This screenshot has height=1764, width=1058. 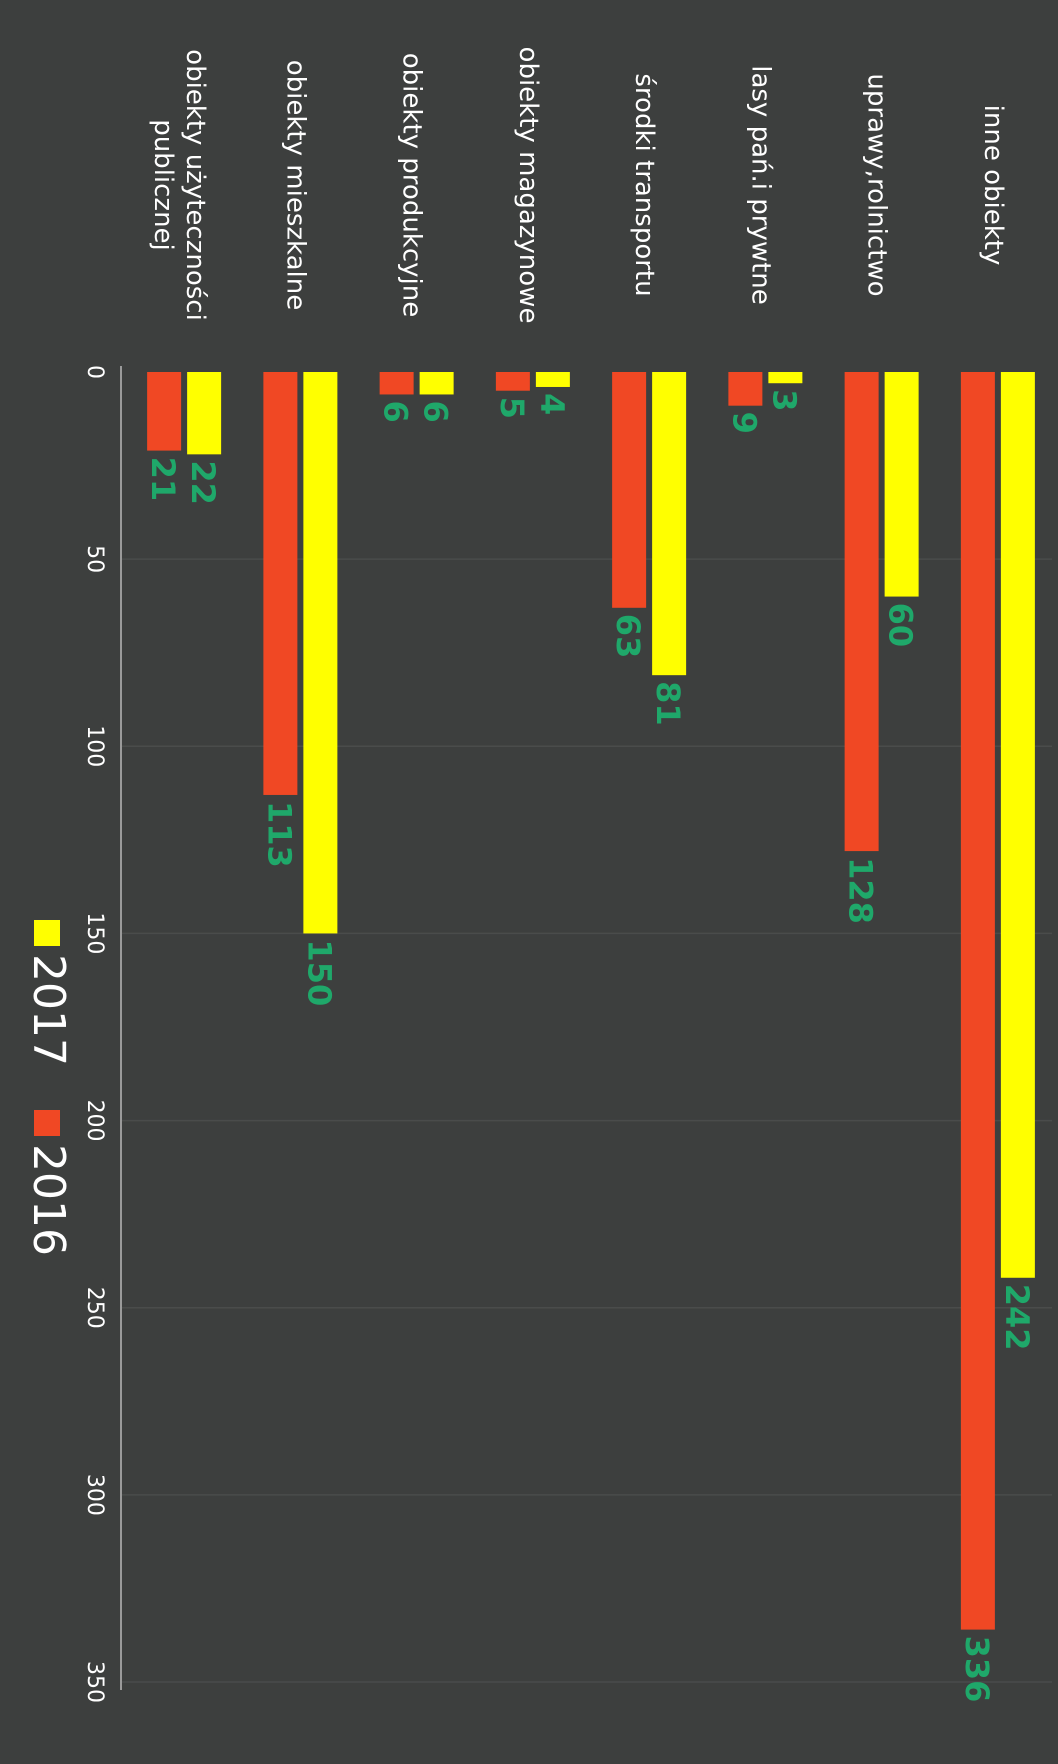 I want to click on x-tick-label: 100, so click(x=94, y=746).